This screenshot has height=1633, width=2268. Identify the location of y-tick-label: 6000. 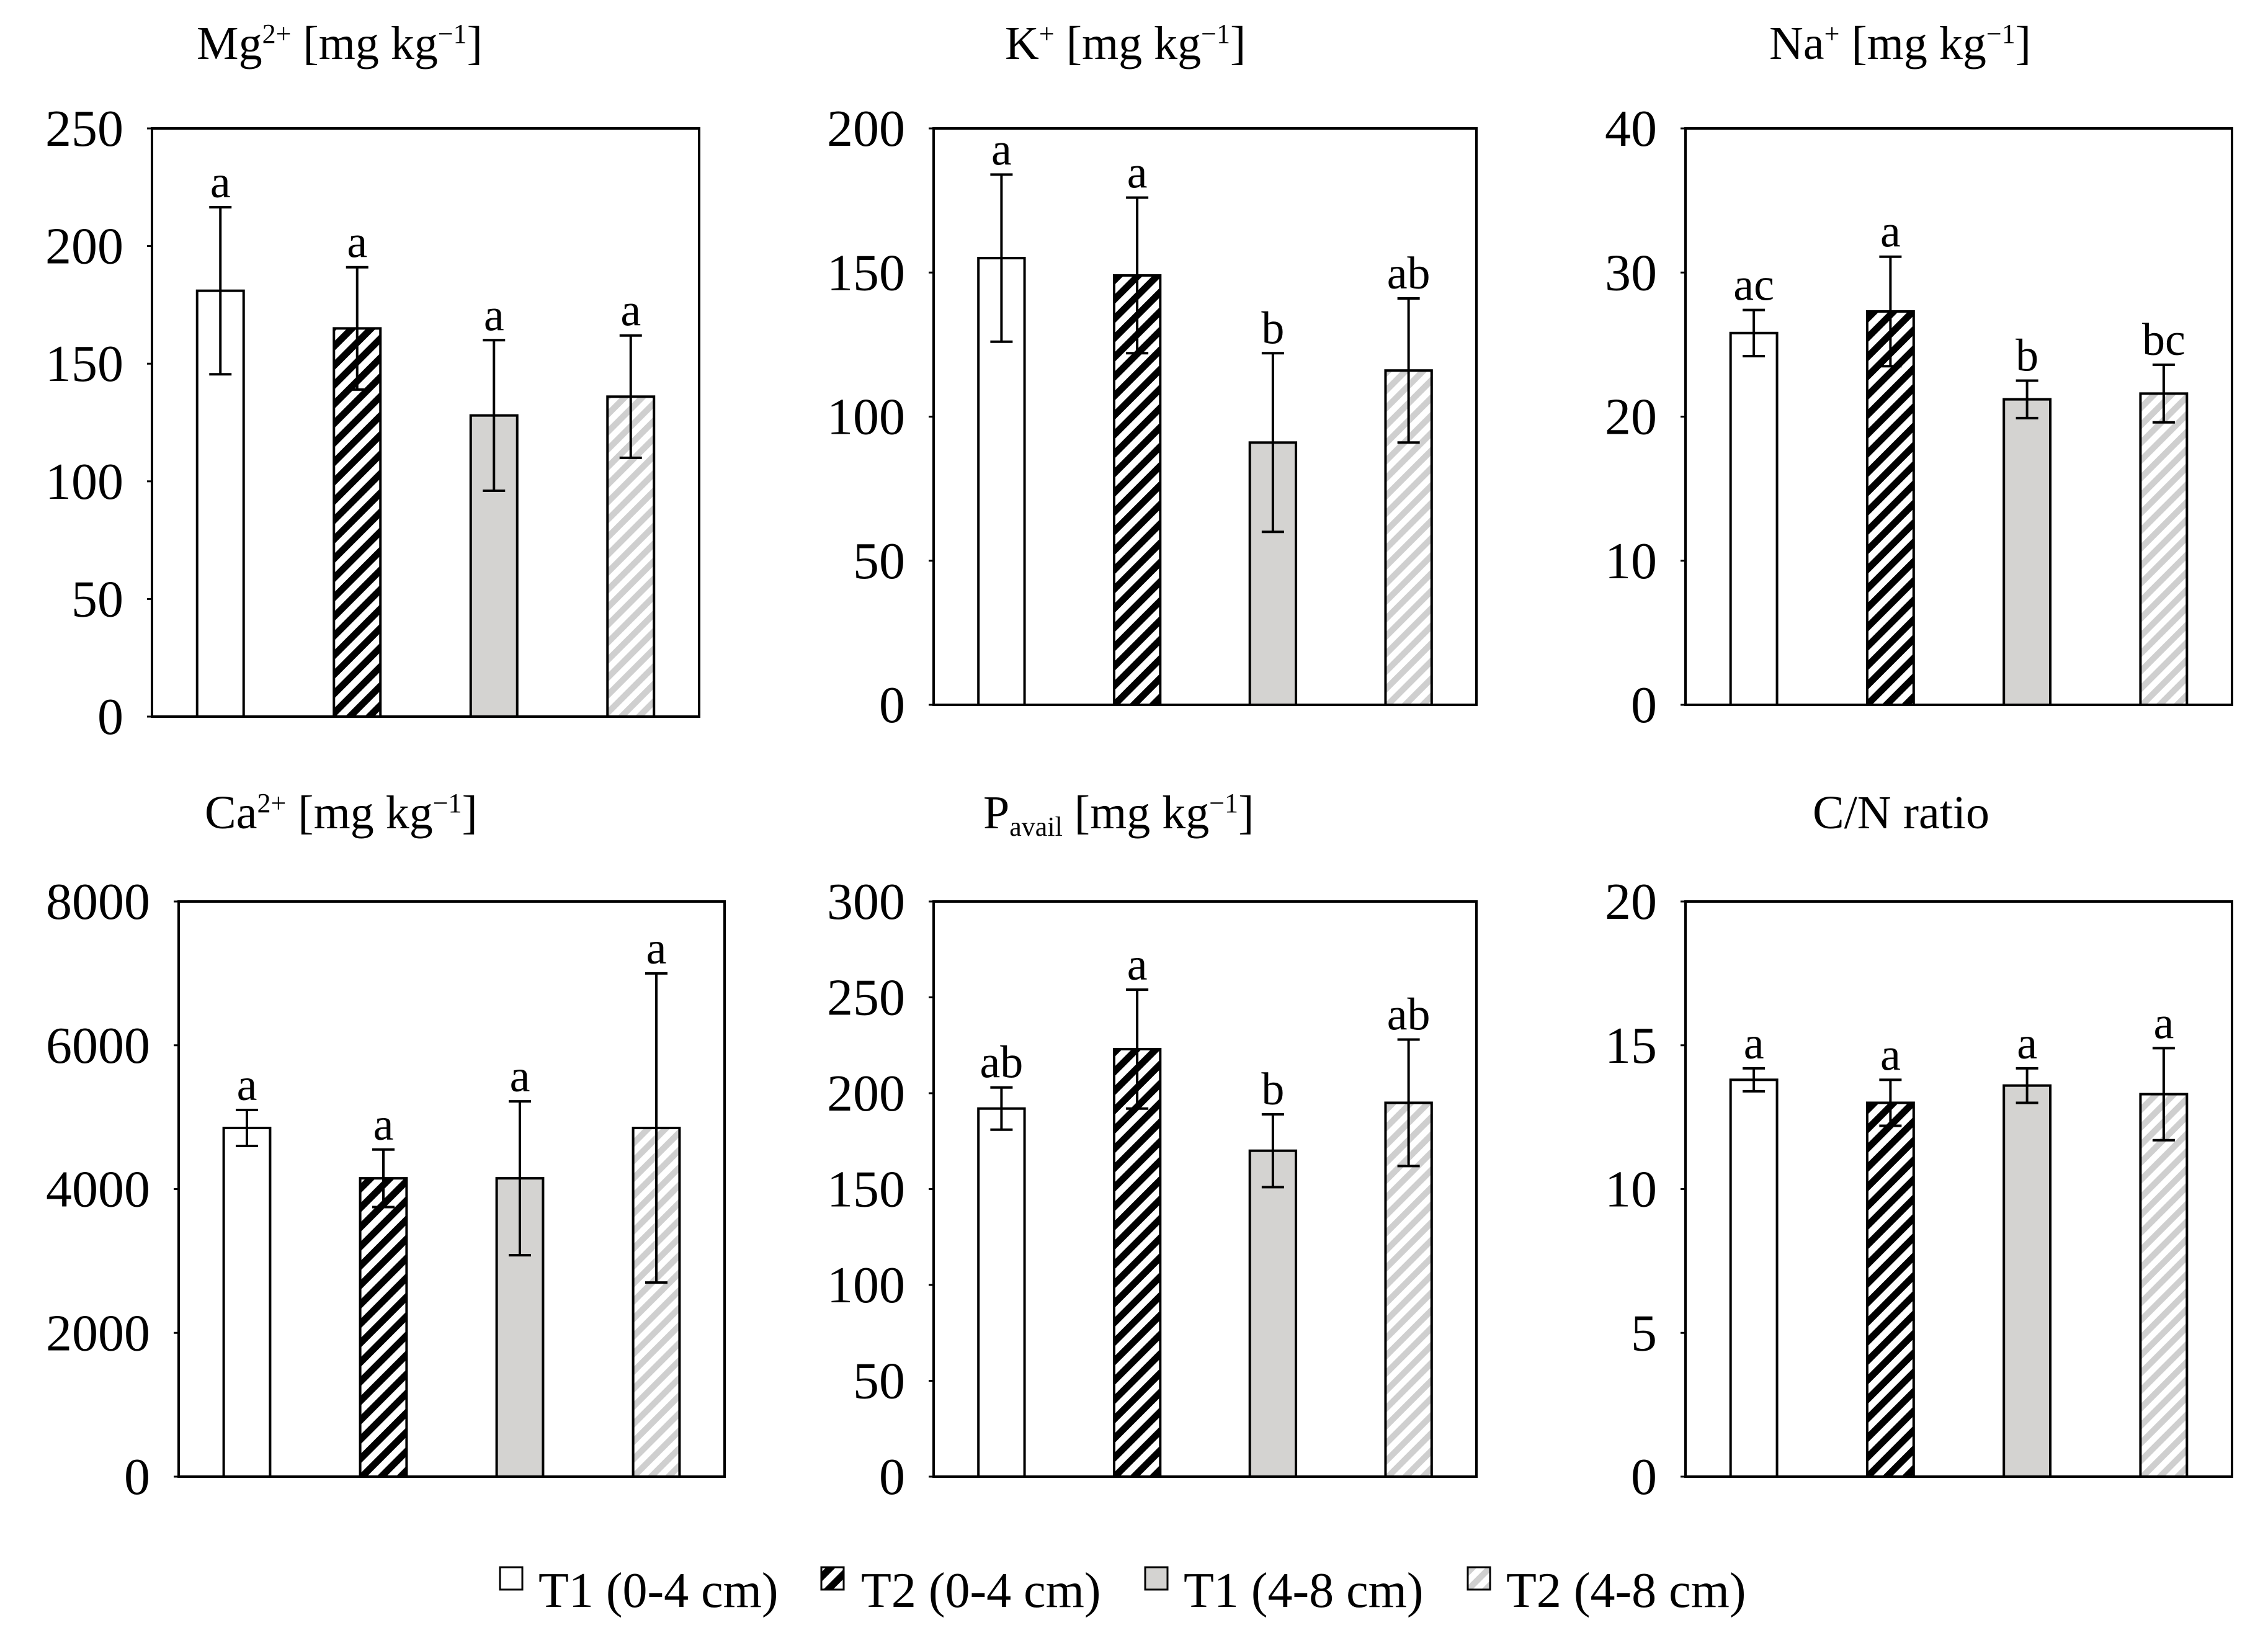
(98, 1046).